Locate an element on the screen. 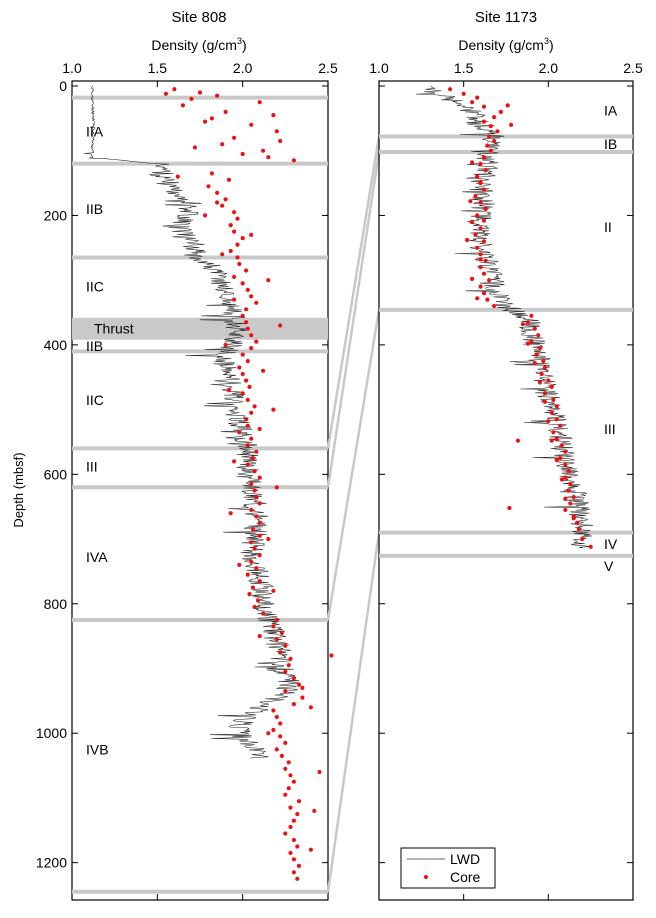  site-808-xaxis-label: Density (g/cm3) is located at coordinates (198, 44).